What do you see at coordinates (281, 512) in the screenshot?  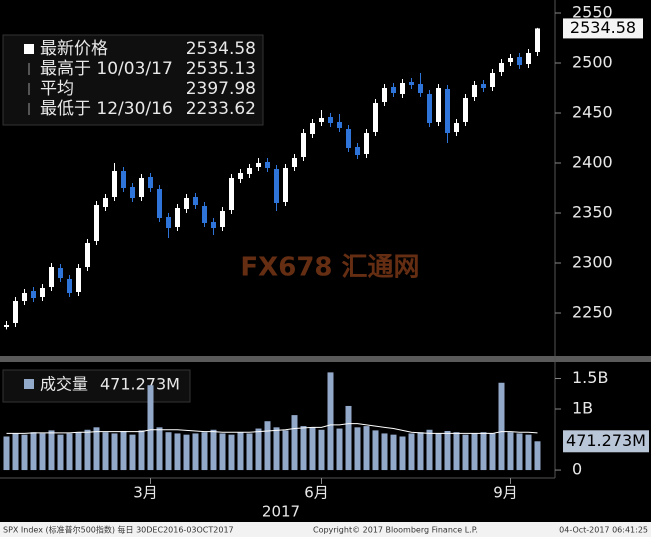 I see `year-label: 2017` at bounding box center [281, 512].